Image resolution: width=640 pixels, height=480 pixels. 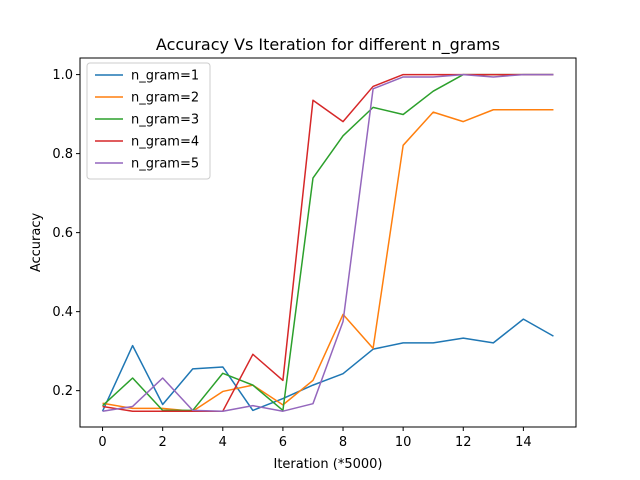 I want to click on legend-label: n_gram=4, so click(x=165, y=142).